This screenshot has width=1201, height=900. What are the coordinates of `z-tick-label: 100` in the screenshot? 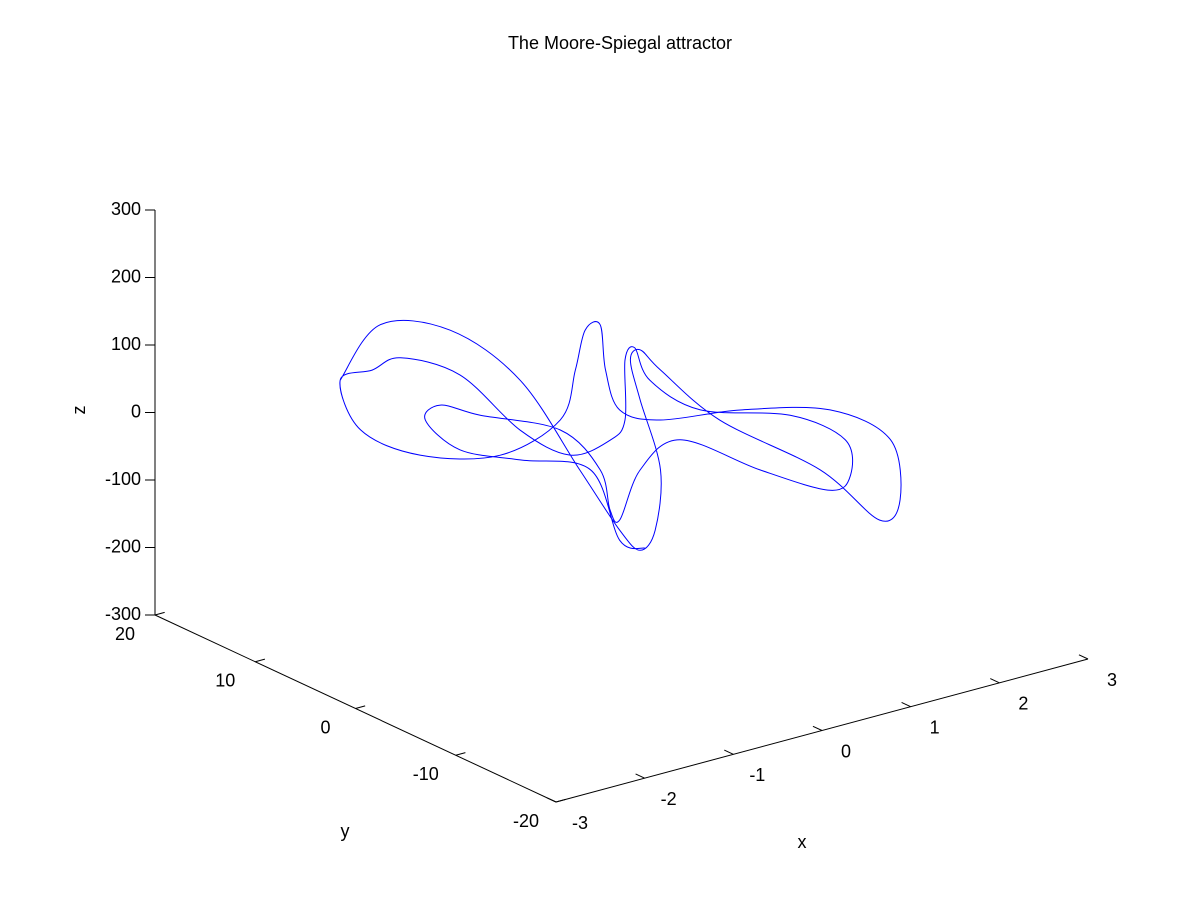 It's located at (126, 344).